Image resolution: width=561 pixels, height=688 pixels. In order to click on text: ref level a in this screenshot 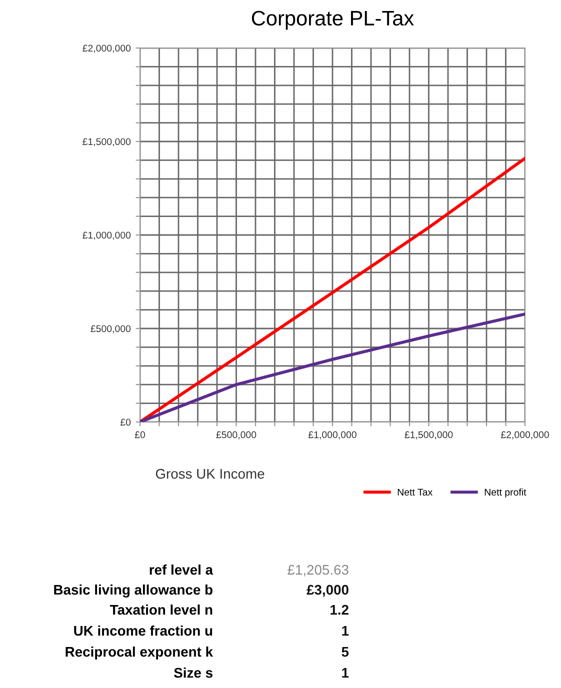, I will do `click(182, 569)`.